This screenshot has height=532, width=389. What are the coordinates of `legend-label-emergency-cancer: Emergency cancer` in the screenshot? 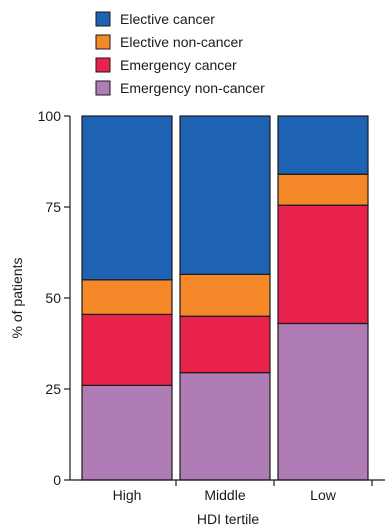 It's located at (178, 65).